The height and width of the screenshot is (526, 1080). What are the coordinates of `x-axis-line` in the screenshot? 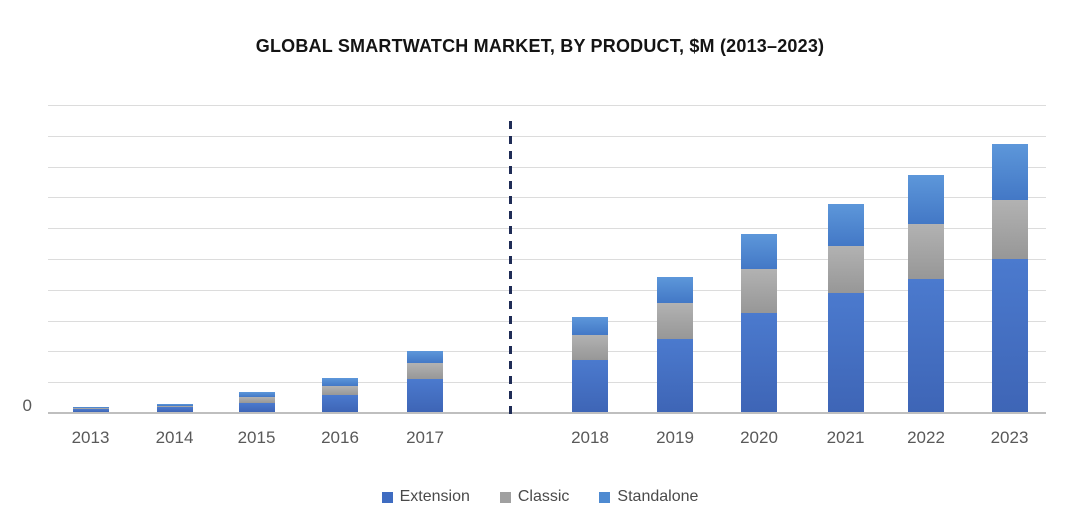 It's located at (547, 413).